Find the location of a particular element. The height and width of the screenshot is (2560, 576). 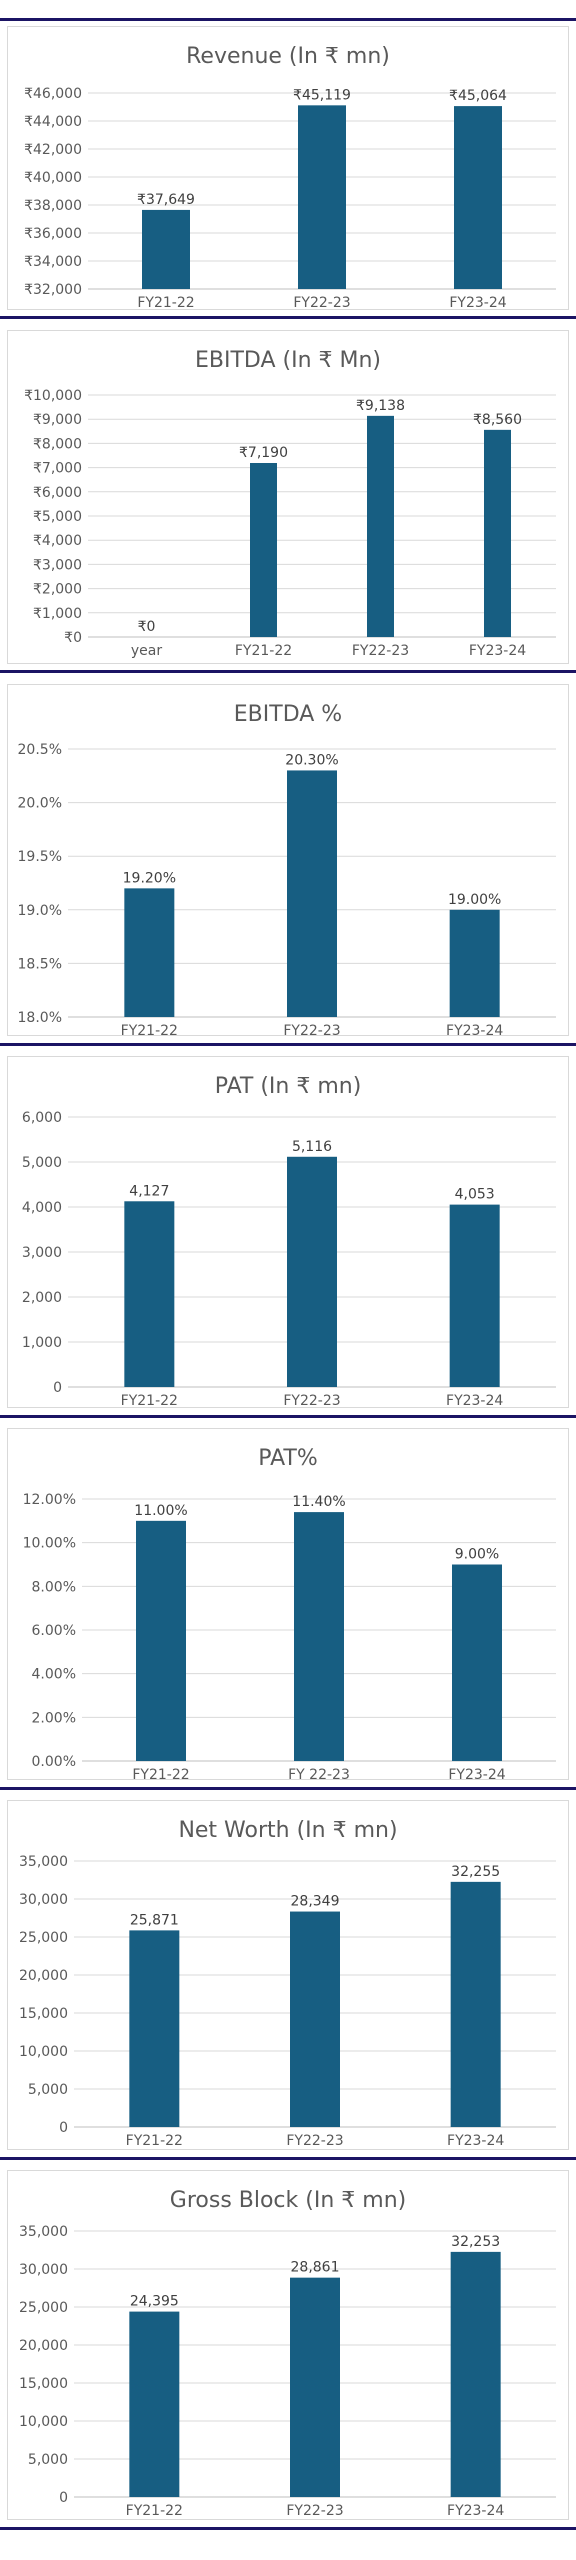

y-tick-label: 19.0% is located at coordinates (40, 911).